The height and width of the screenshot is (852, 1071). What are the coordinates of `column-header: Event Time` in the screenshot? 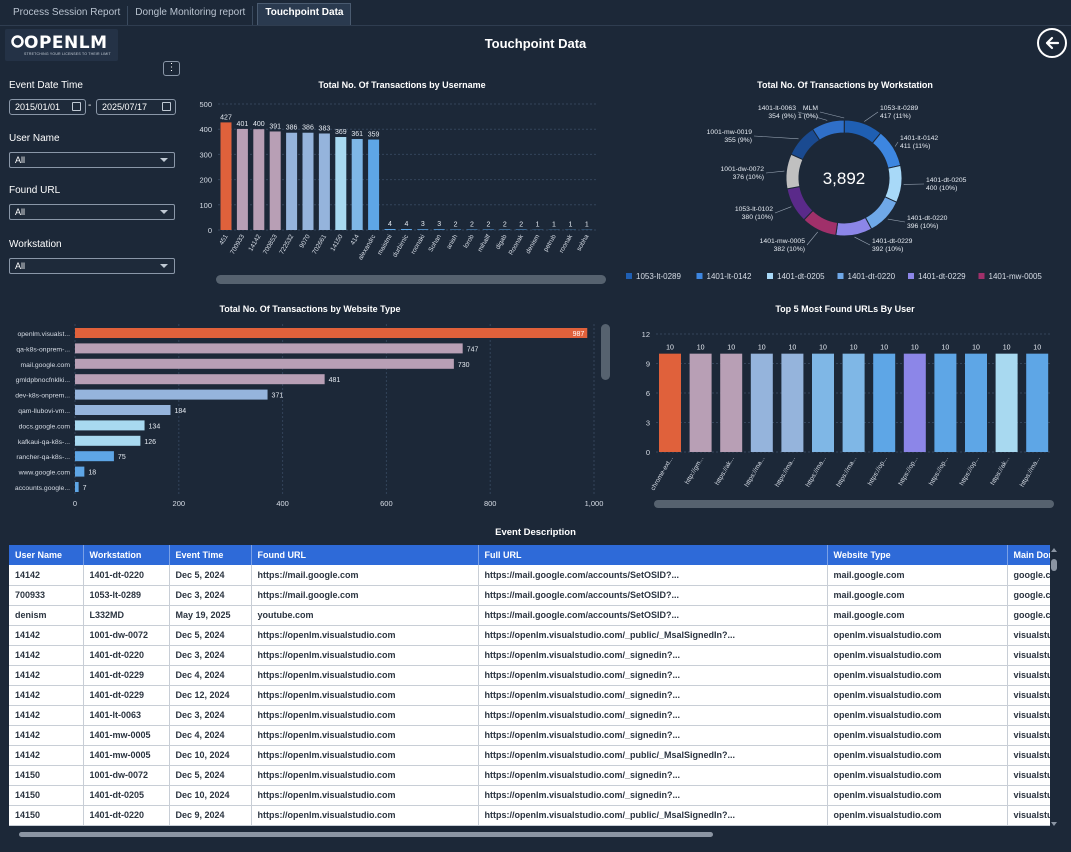 It's located at (210, 555).